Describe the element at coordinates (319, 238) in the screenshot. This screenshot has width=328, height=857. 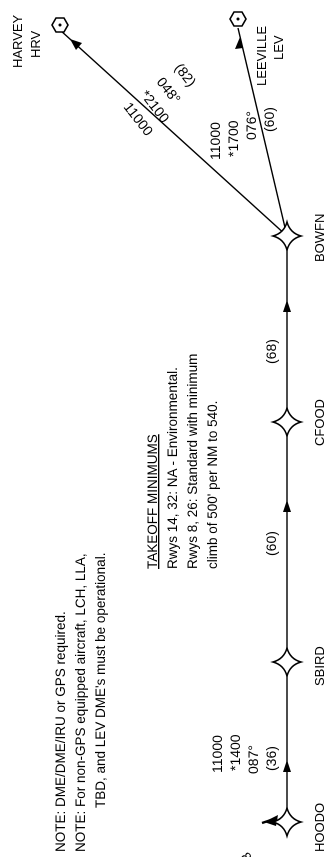
I see `fix-bowfn-label: BOWFN` at that location.